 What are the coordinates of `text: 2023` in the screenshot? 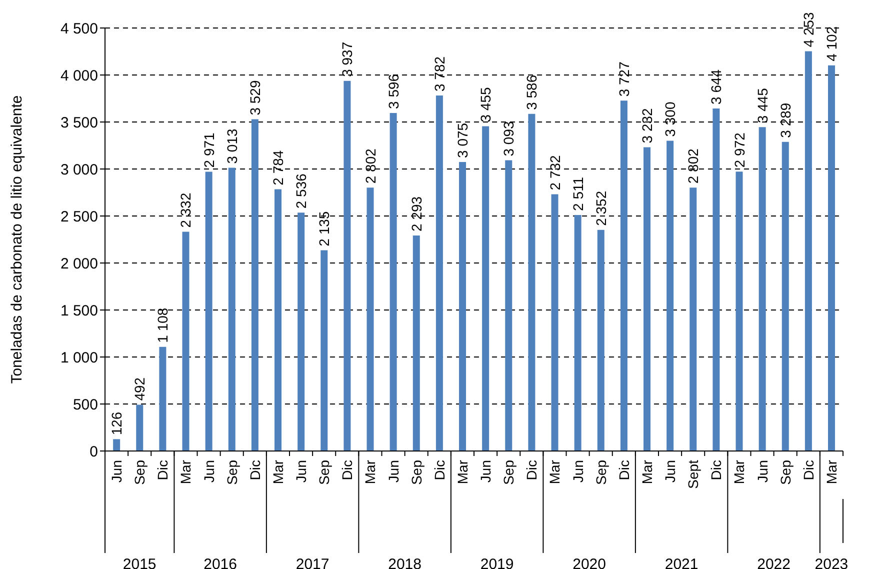 It's located at (831, 562).